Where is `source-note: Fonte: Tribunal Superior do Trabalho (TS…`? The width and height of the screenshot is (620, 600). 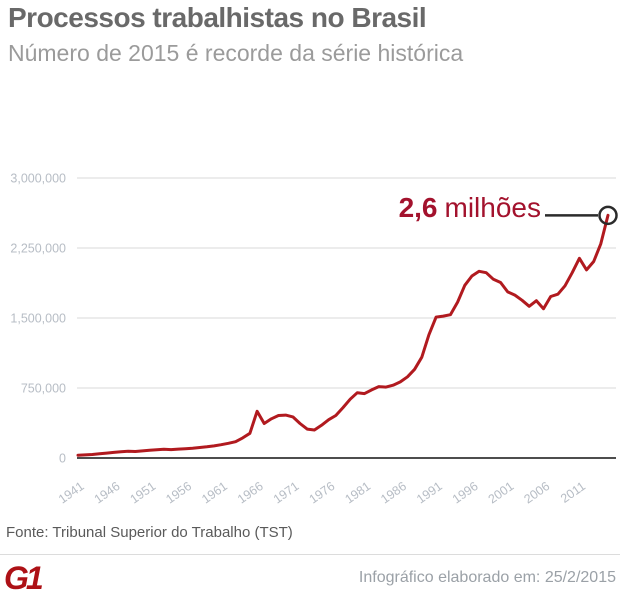 source-note: Fonte: Tribunal Superior do Trabalho (TS… is located at coordinates (149, 532).